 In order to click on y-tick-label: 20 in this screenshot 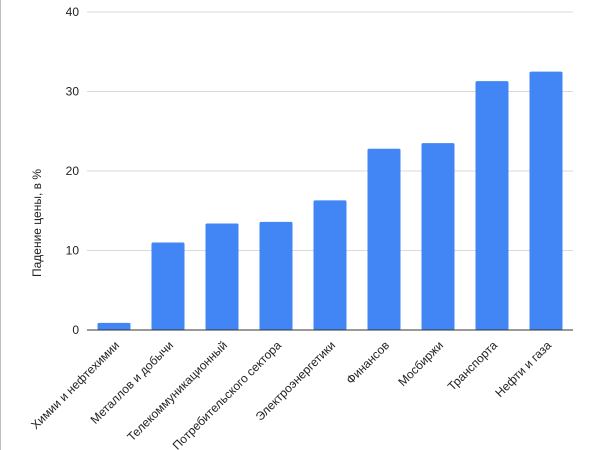, I will do `click(73, 171)`.